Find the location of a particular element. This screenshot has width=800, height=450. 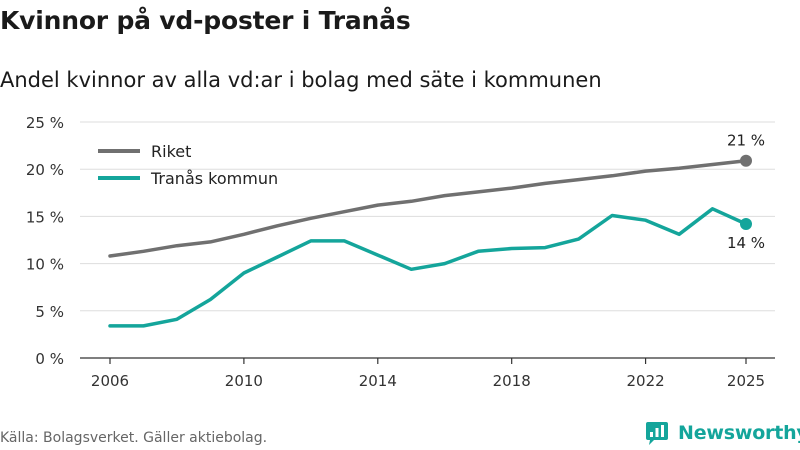

x-tick-label: 2006 is located at coordinates (110, 381).